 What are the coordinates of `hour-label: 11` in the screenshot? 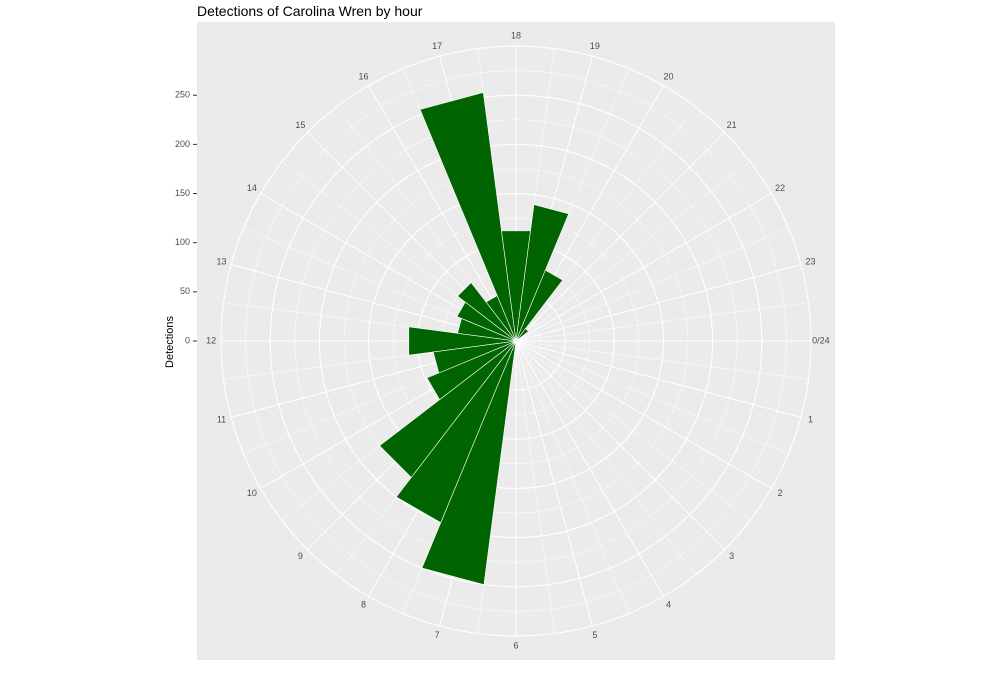 It's located at (221, 419).